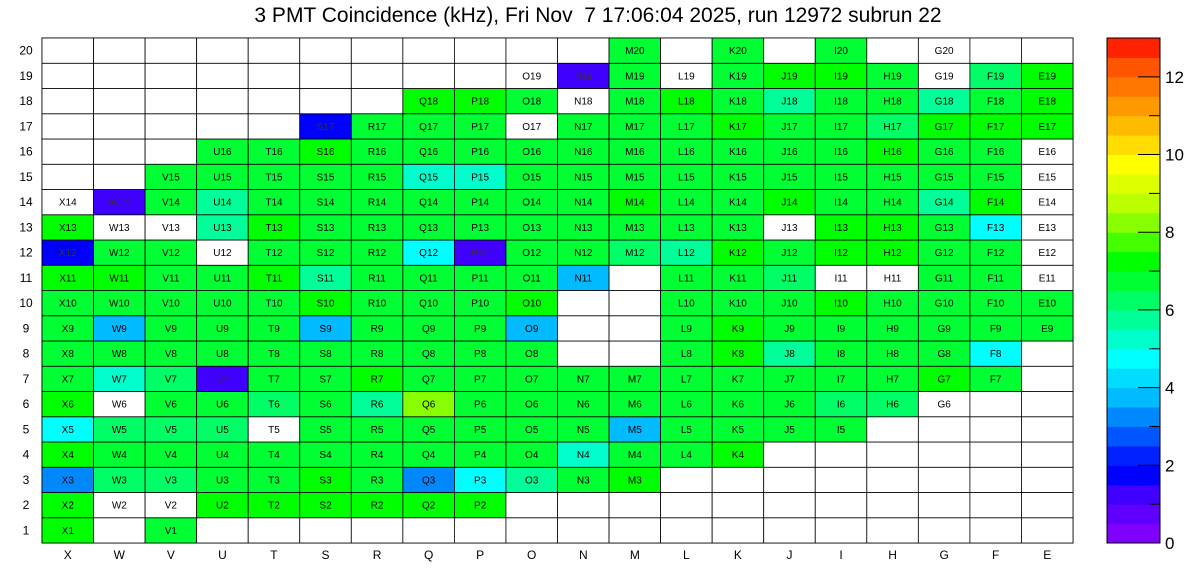  I want to click on x-tick-label: R, so click(377, 555).